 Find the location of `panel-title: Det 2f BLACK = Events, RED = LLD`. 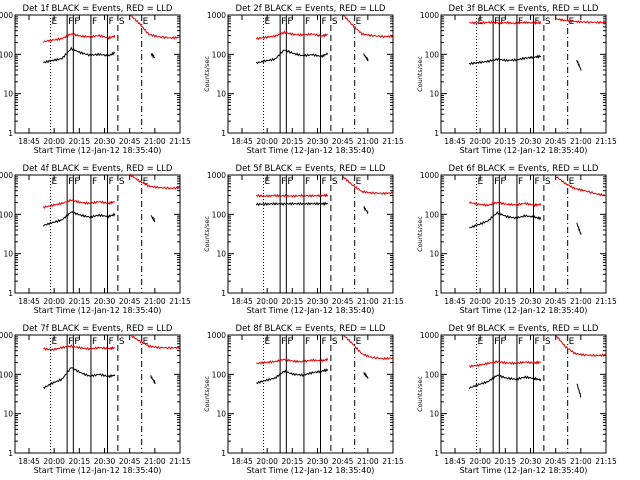

panel-title: Det 2f BLACK = Events, RED = LLD is located at coordinates (311, 9).